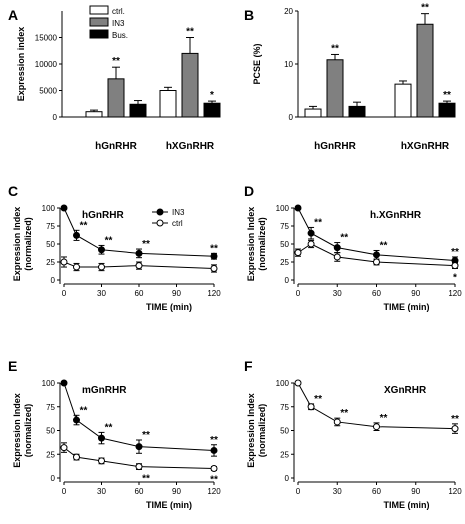 The image size is (465, 524). What do you see at coordinates (13, 191) in the screenshot?
I see `panel-label: C` at bounding box center [13, 191].